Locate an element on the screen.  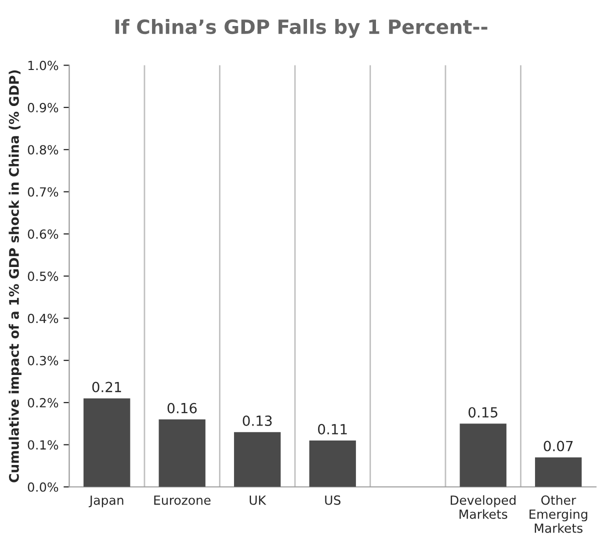
y-tick-label: 1.0% is located at coordinates (43, 65).